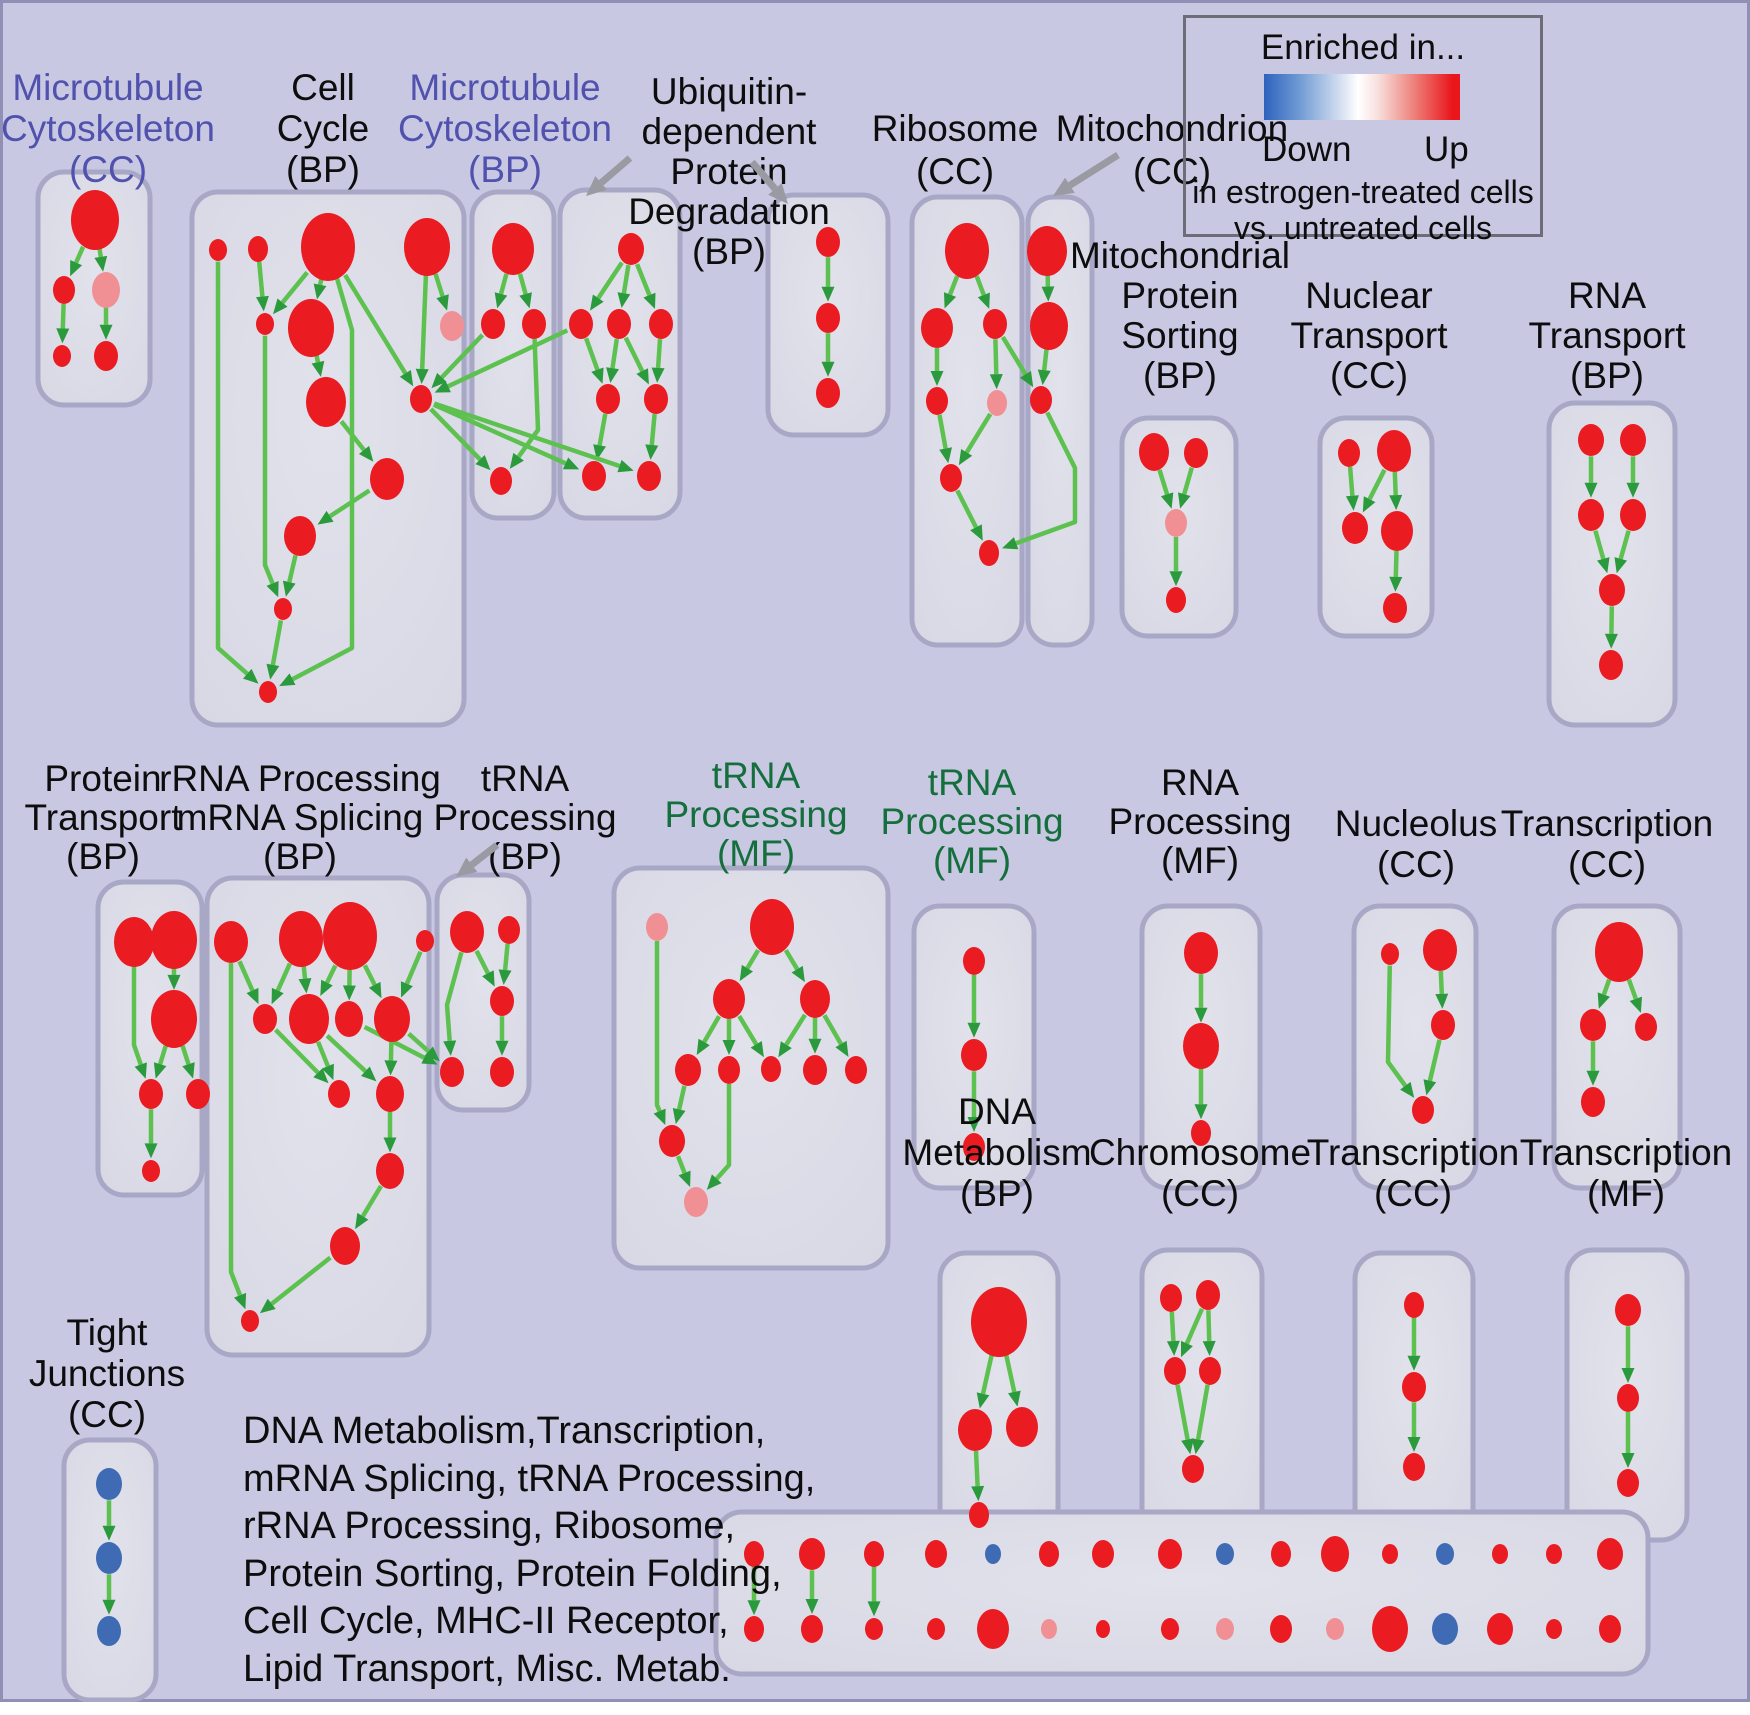 The image size is (1750, 1715). I want to click on cluster-label-chromosome-cc: Chromosome, so click(1200, 1152).